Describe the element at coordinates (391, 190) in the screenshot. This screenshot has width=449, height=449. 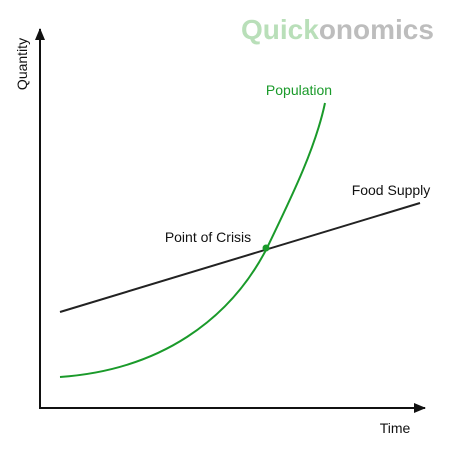
I see `food-supply-label: Food Supply` at that location.